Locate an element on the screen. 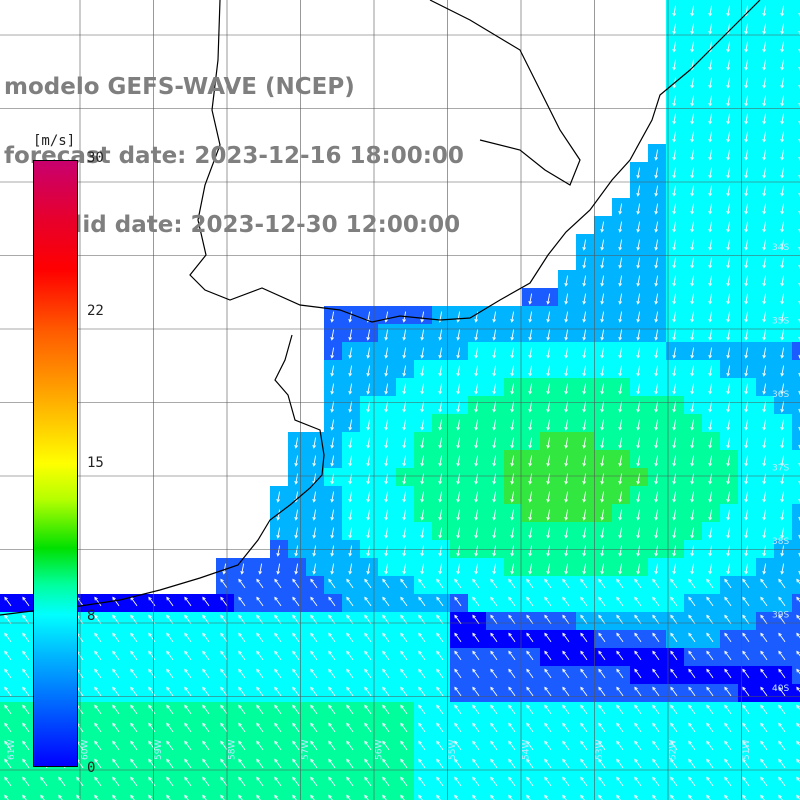 Image resolution: width=800 pixels, height=800 pixels. latitude-label: 35S is located at coordinates (780, 322).